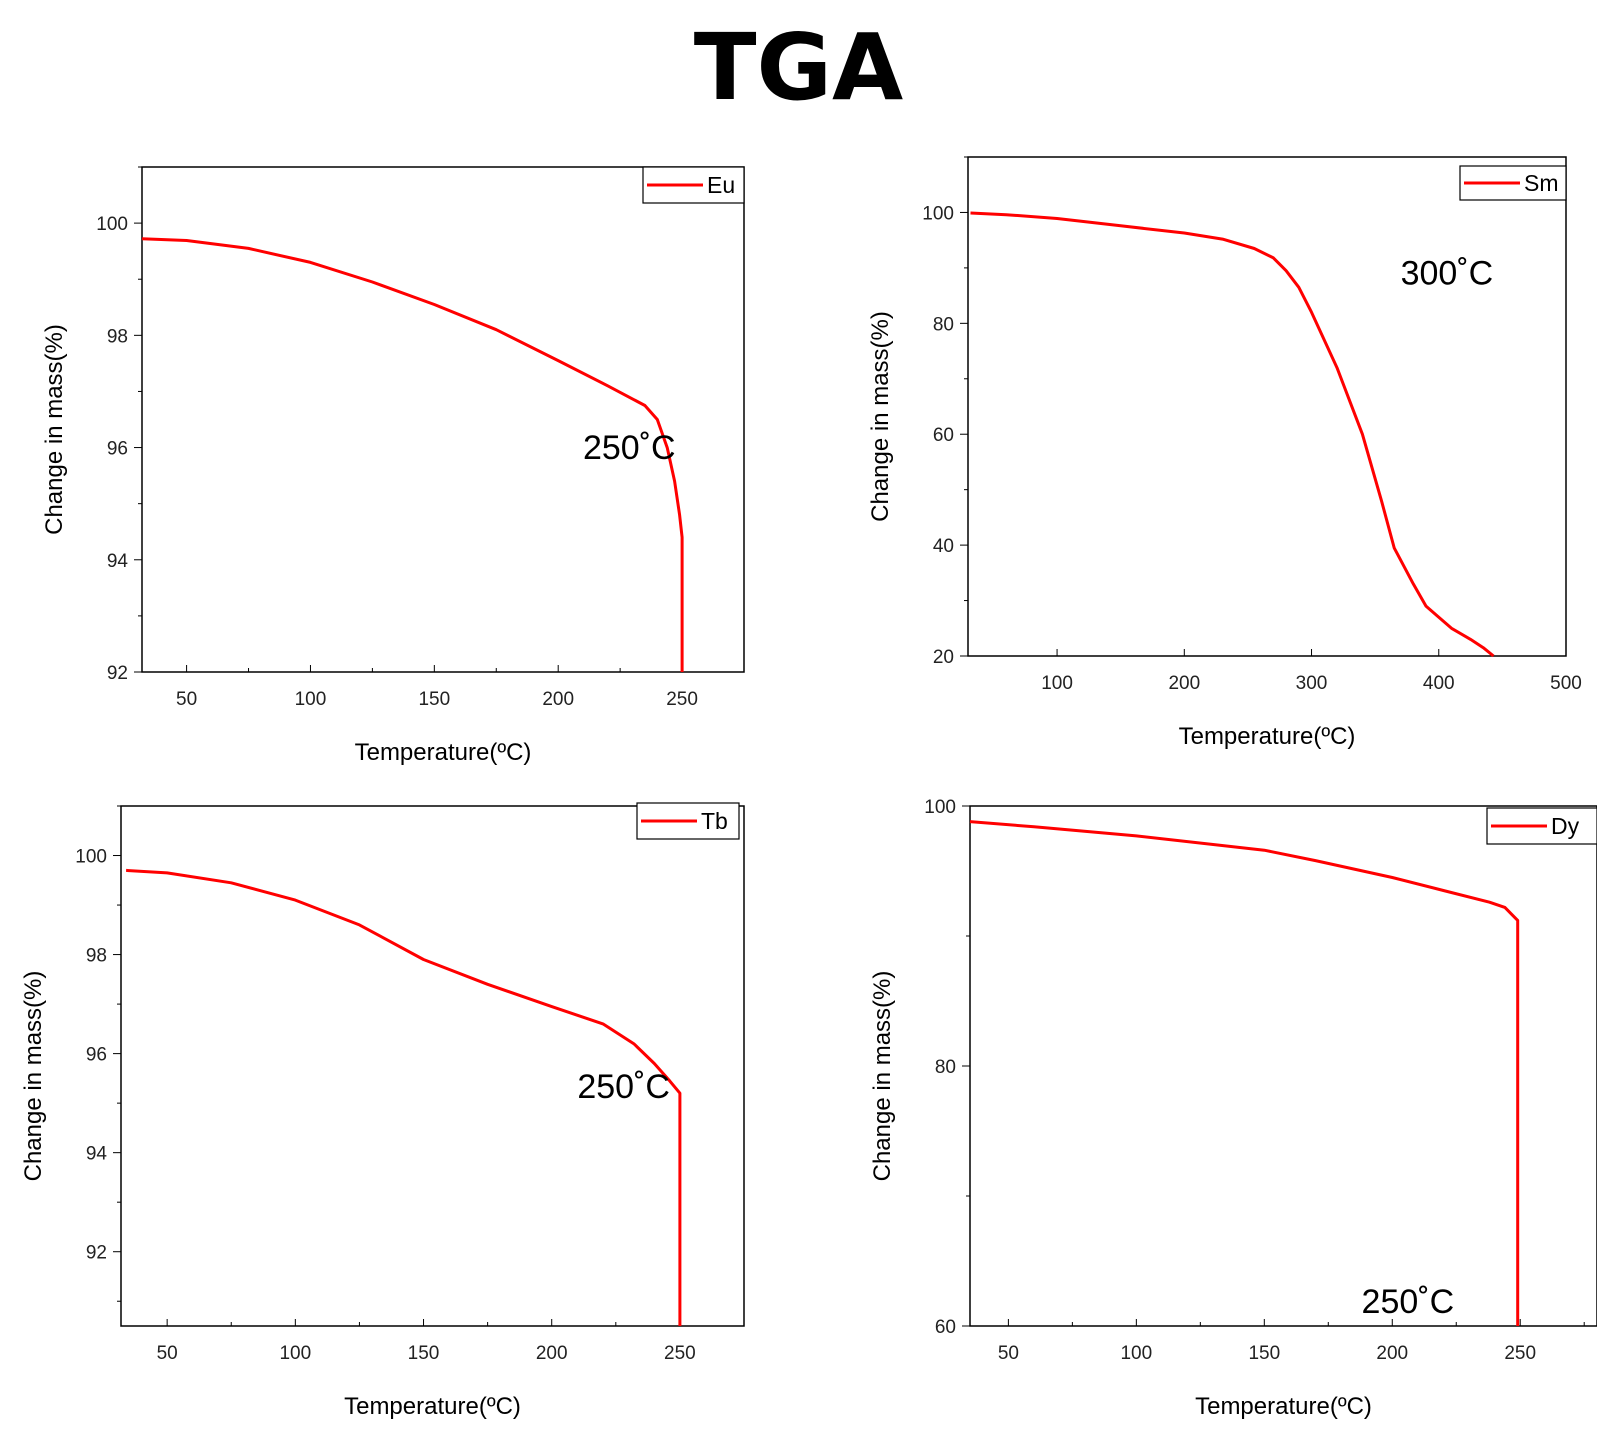 This screenshot has height=1439, width=1597. What do you see at coordinates (1565, 826) in the screenshot?
I see `chart-3-legend-label: Dy` at bounding box center [1565, 826].